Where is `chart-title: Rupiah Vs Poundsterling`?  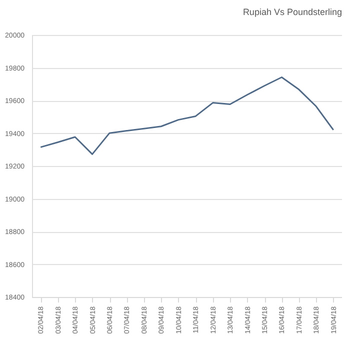 chart-title: Rupiah Vs Poundsterling is located at coordinates (292, 12).